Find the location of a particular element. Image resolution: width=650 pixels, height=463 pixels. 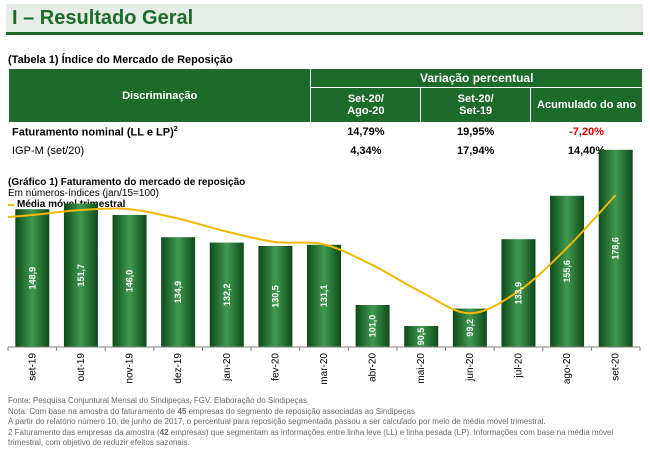

x-tick-label: mai-20 is located at coordinates (421, 368).